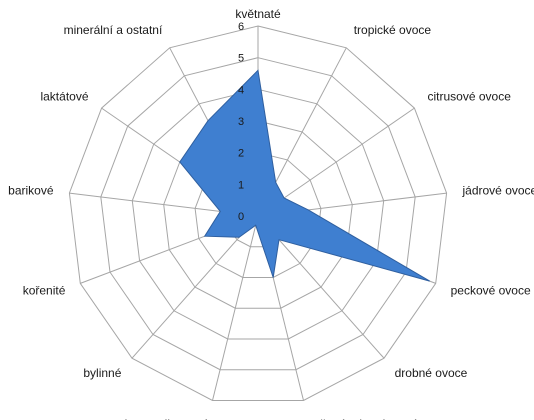 The width and height of the screenshot is (534, 420). I want to click on category-label: peckové ovoce, so click(491, 291).